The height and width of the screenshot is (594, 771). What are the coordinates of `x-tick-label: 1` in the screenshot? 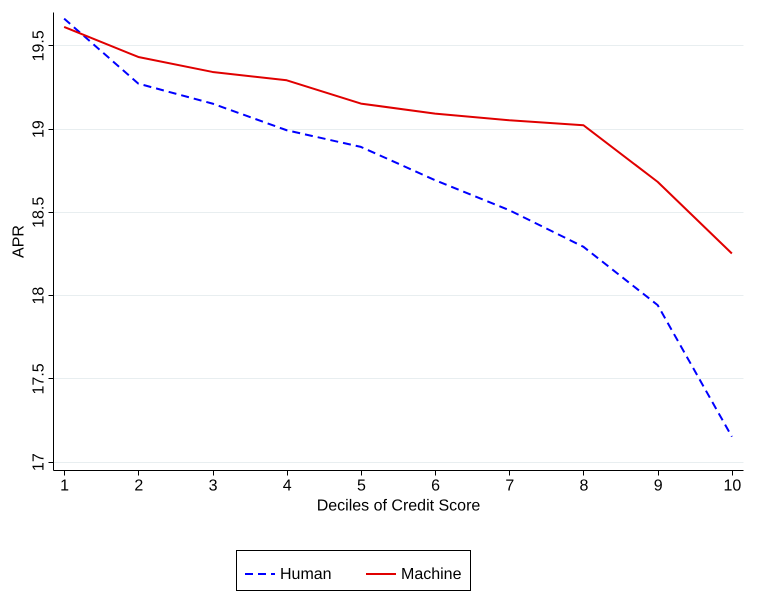 It's located at (65, 486).